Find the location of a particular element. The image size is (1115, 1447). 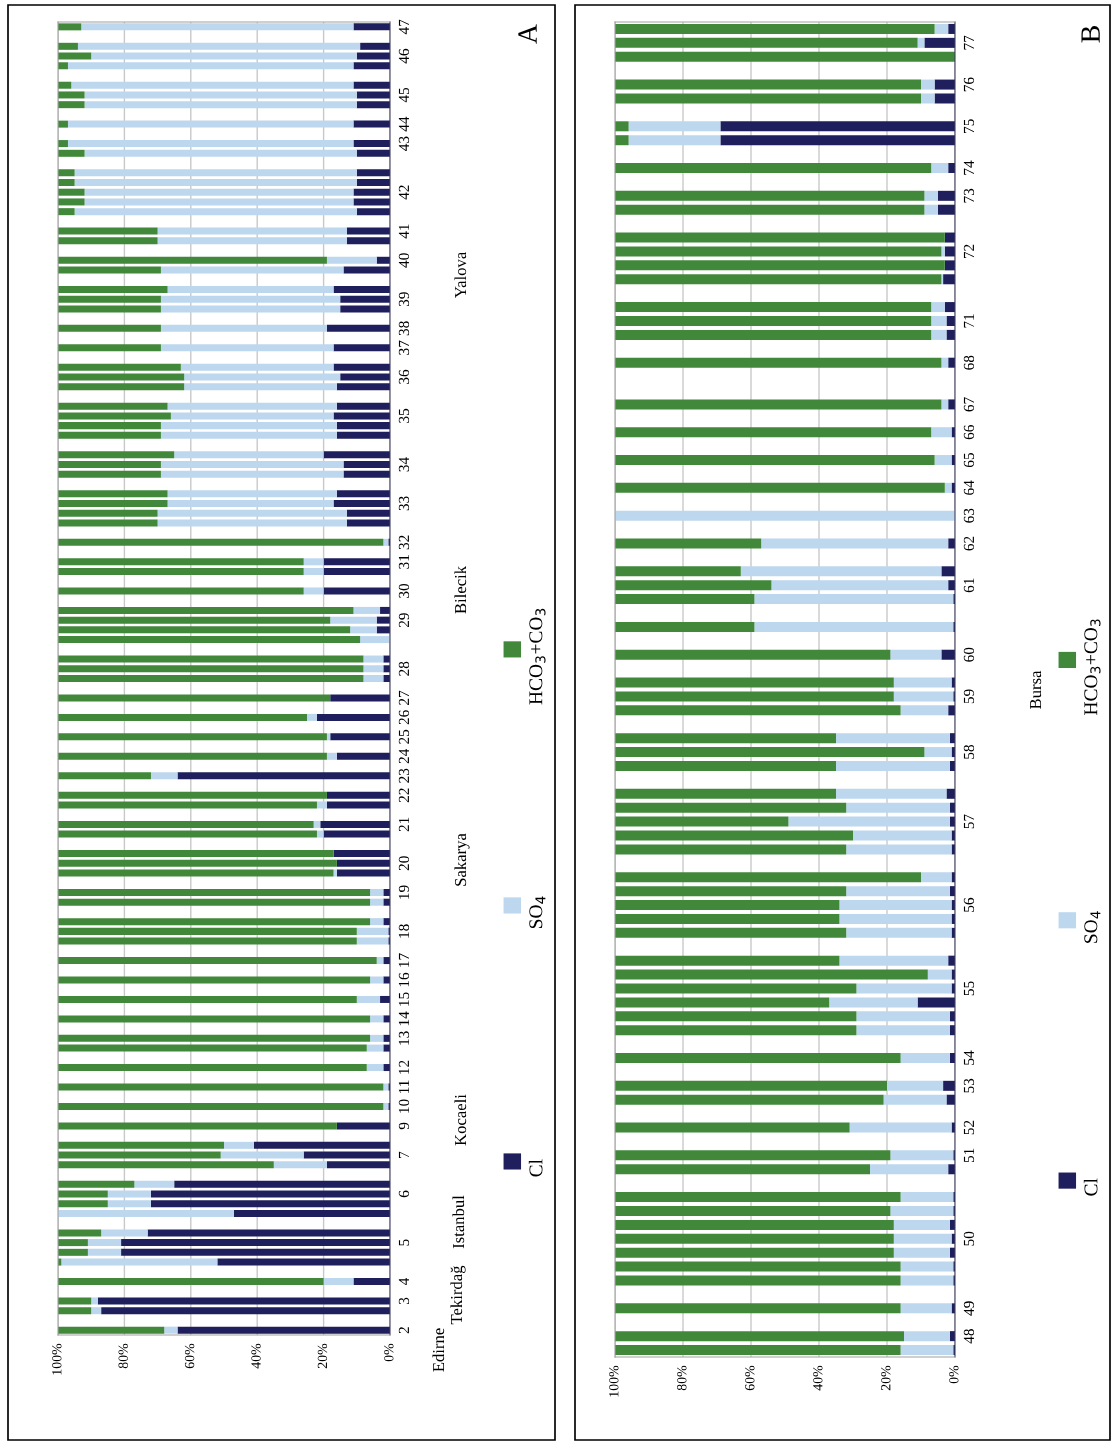

y-tick-label: 3 is located at coordinates (404, 1301).